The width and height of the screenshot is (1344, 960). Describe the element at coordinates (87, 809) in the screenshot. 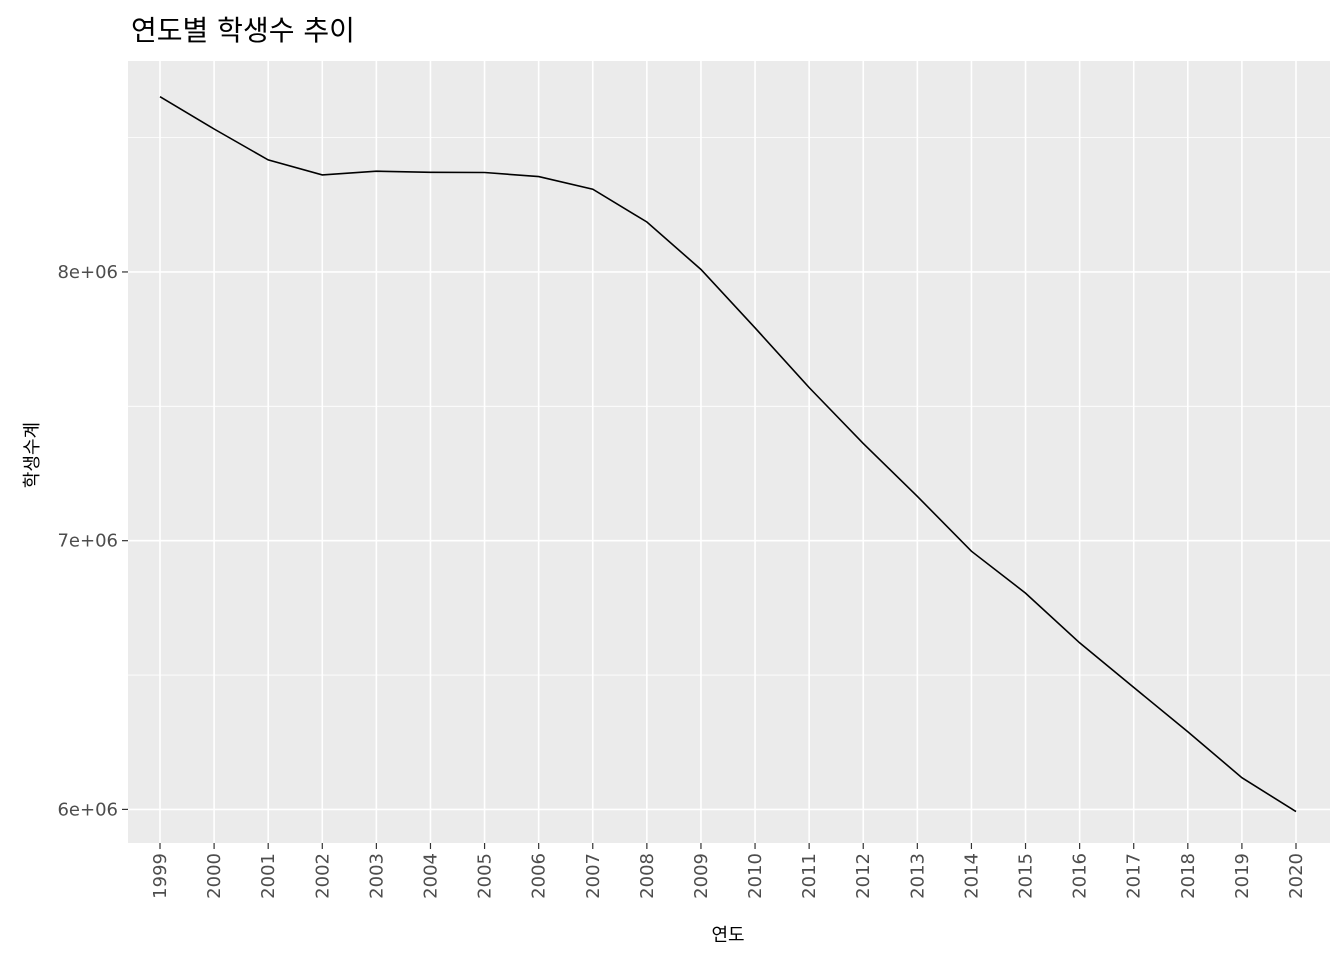

I see `y-tick-label: 6e+06` at that location.